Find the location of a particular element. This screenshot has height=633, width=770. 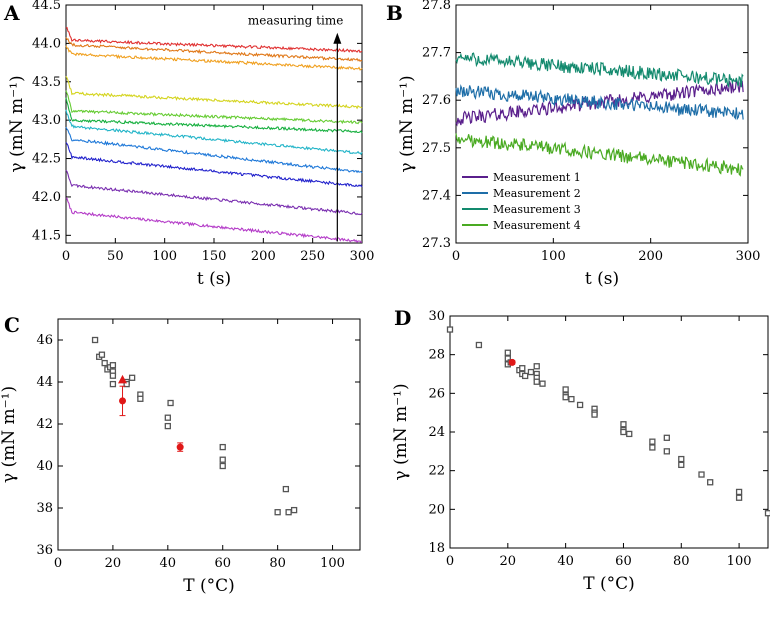

d-measured-point is located at coordinates (512, 362).